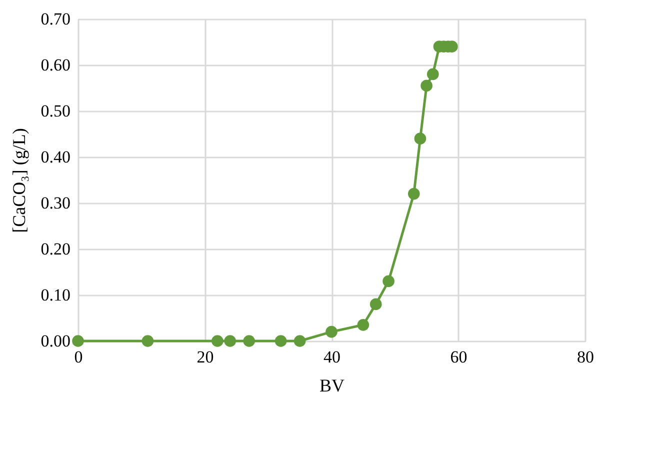  What do you see at coordinates (55, 157) in the screenshot?
I see `y-tick-label: 0.40` at bounding box center [55, 157].